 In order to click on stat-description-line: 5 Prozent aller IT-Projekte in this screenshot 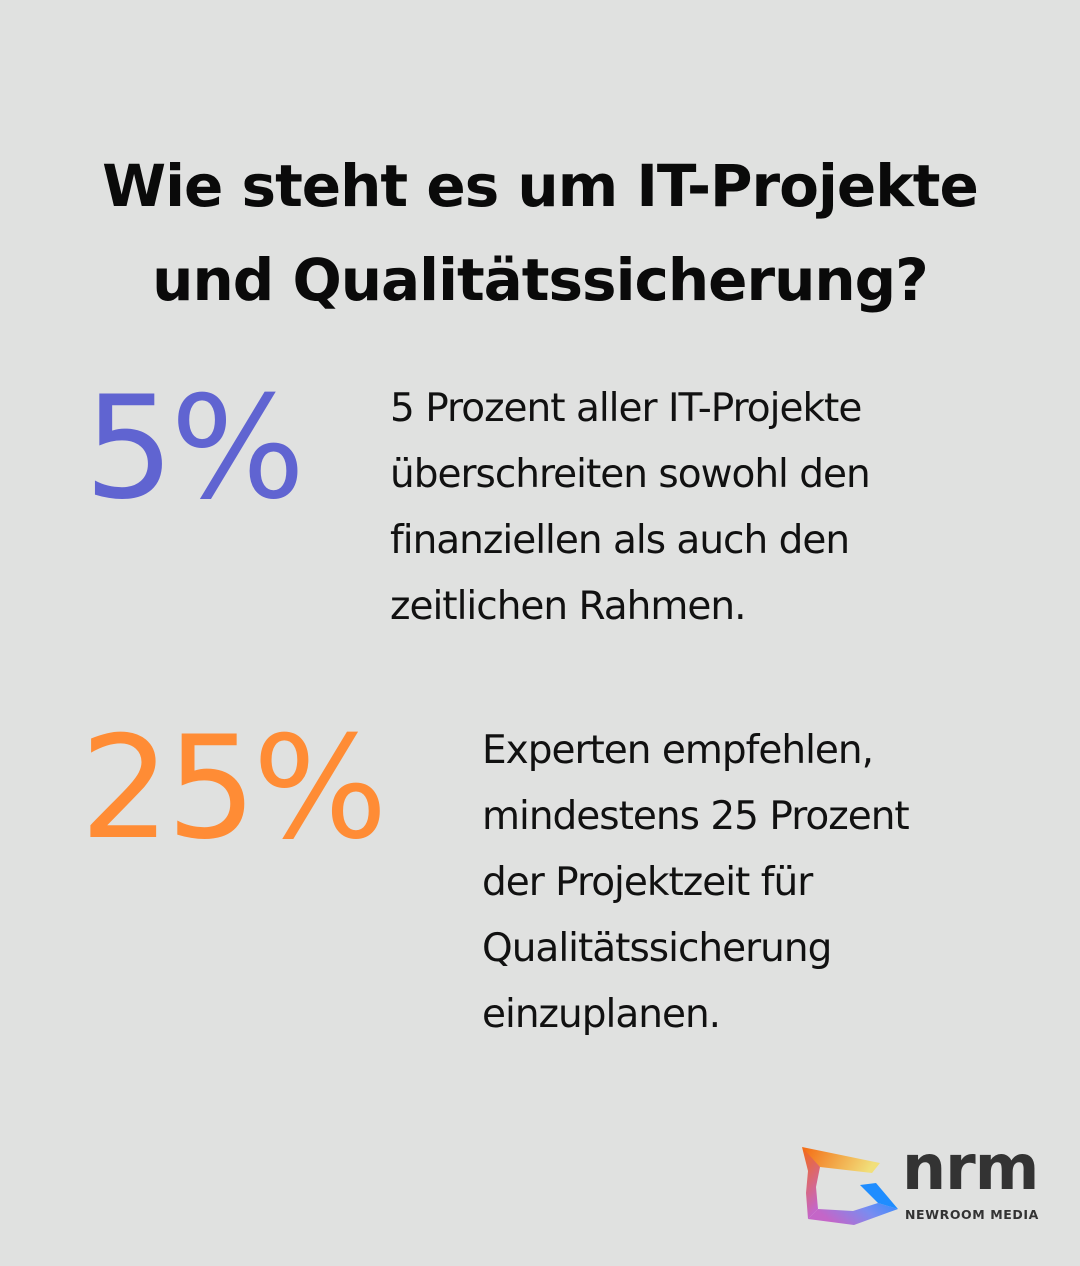, I will do `click(626, 408)`.